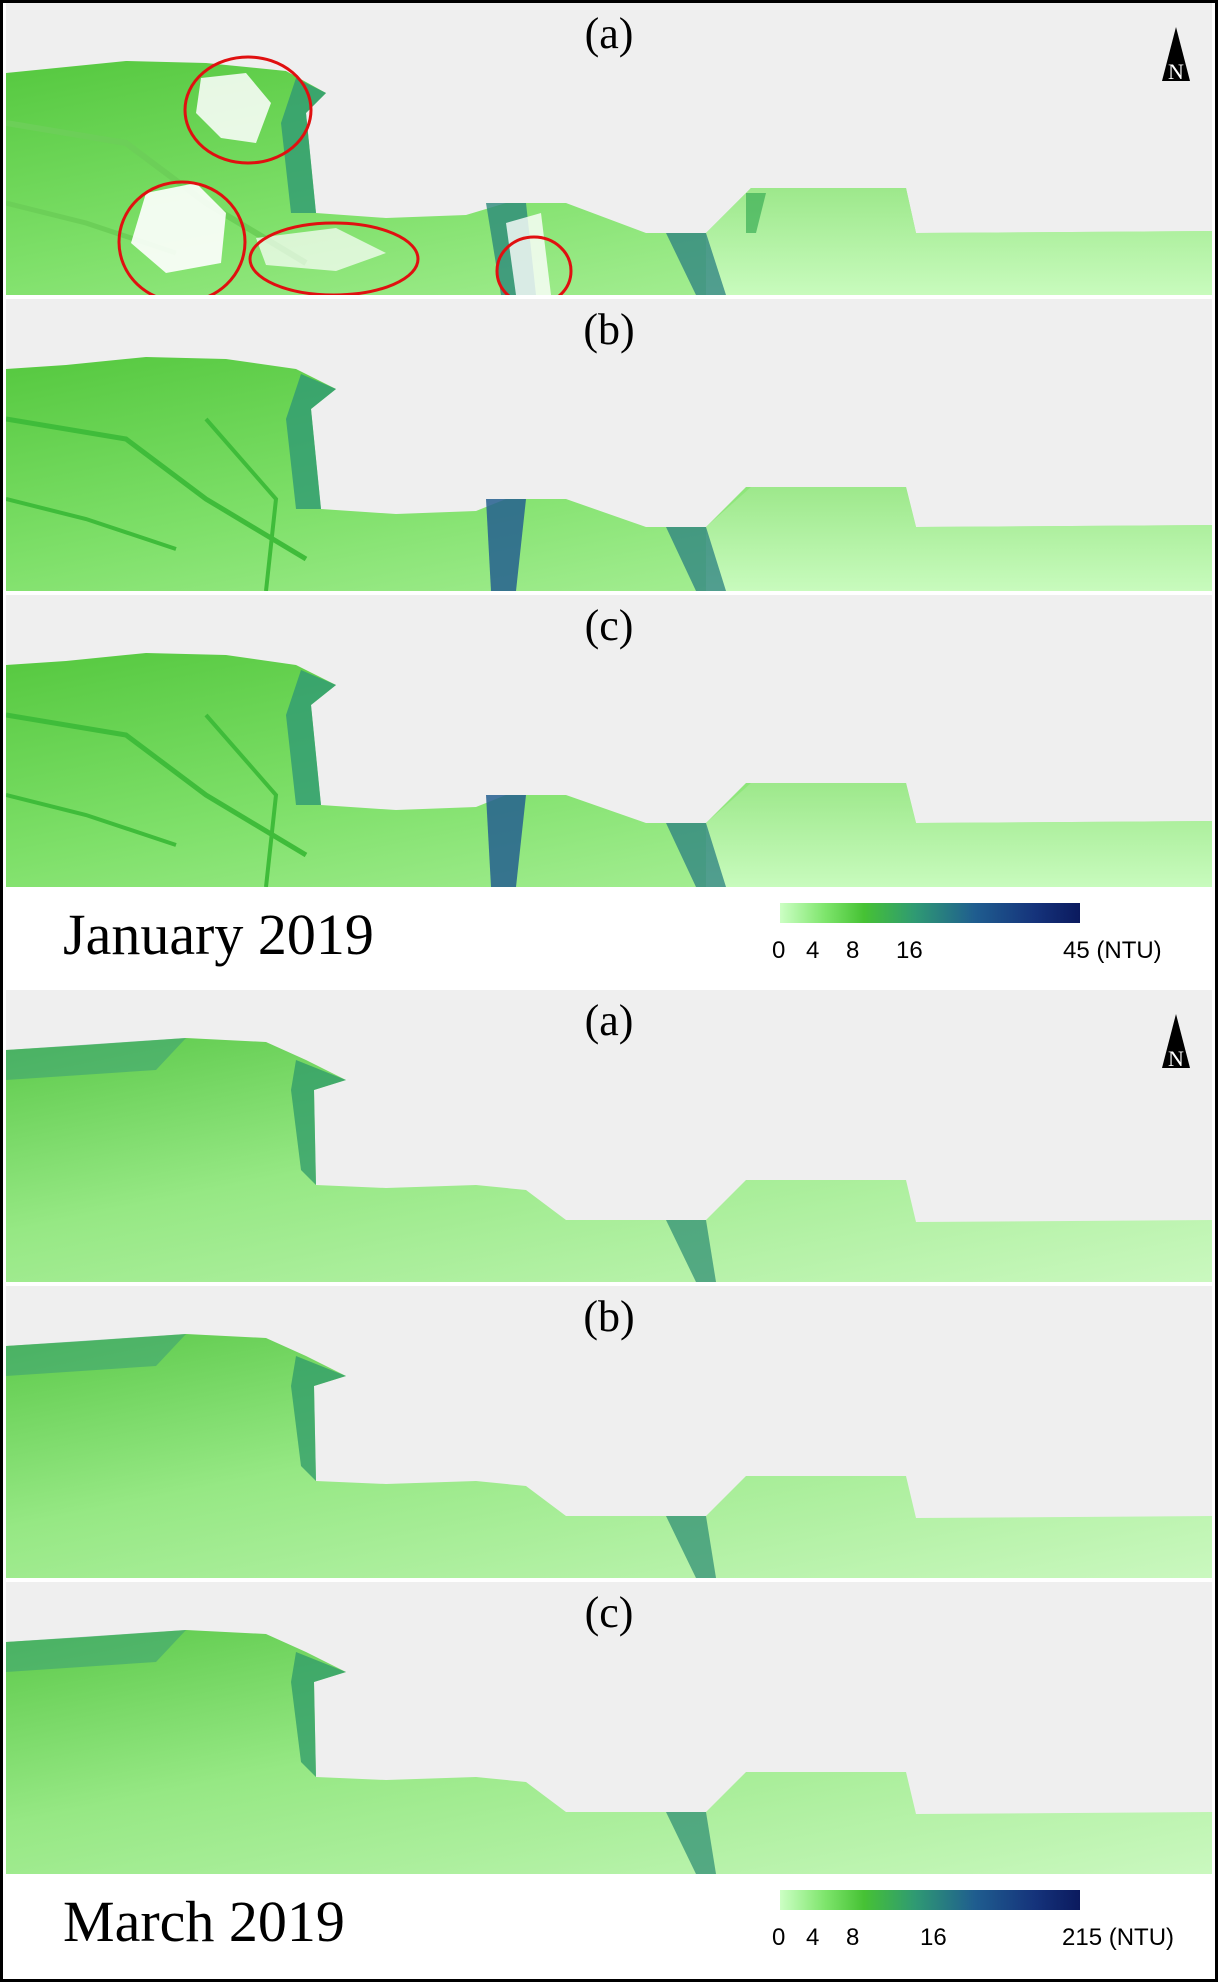  I want to click on january-panel-c: (c), so click(609, 741).